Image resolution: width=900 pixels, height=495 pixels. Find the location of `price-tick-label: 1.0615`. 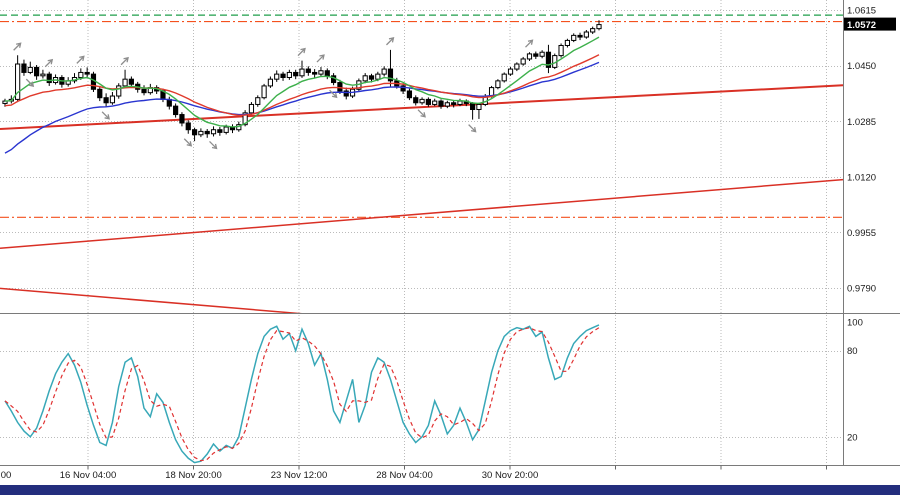

price-tick-label: 1.0615 is located at coordinates (861, 11).